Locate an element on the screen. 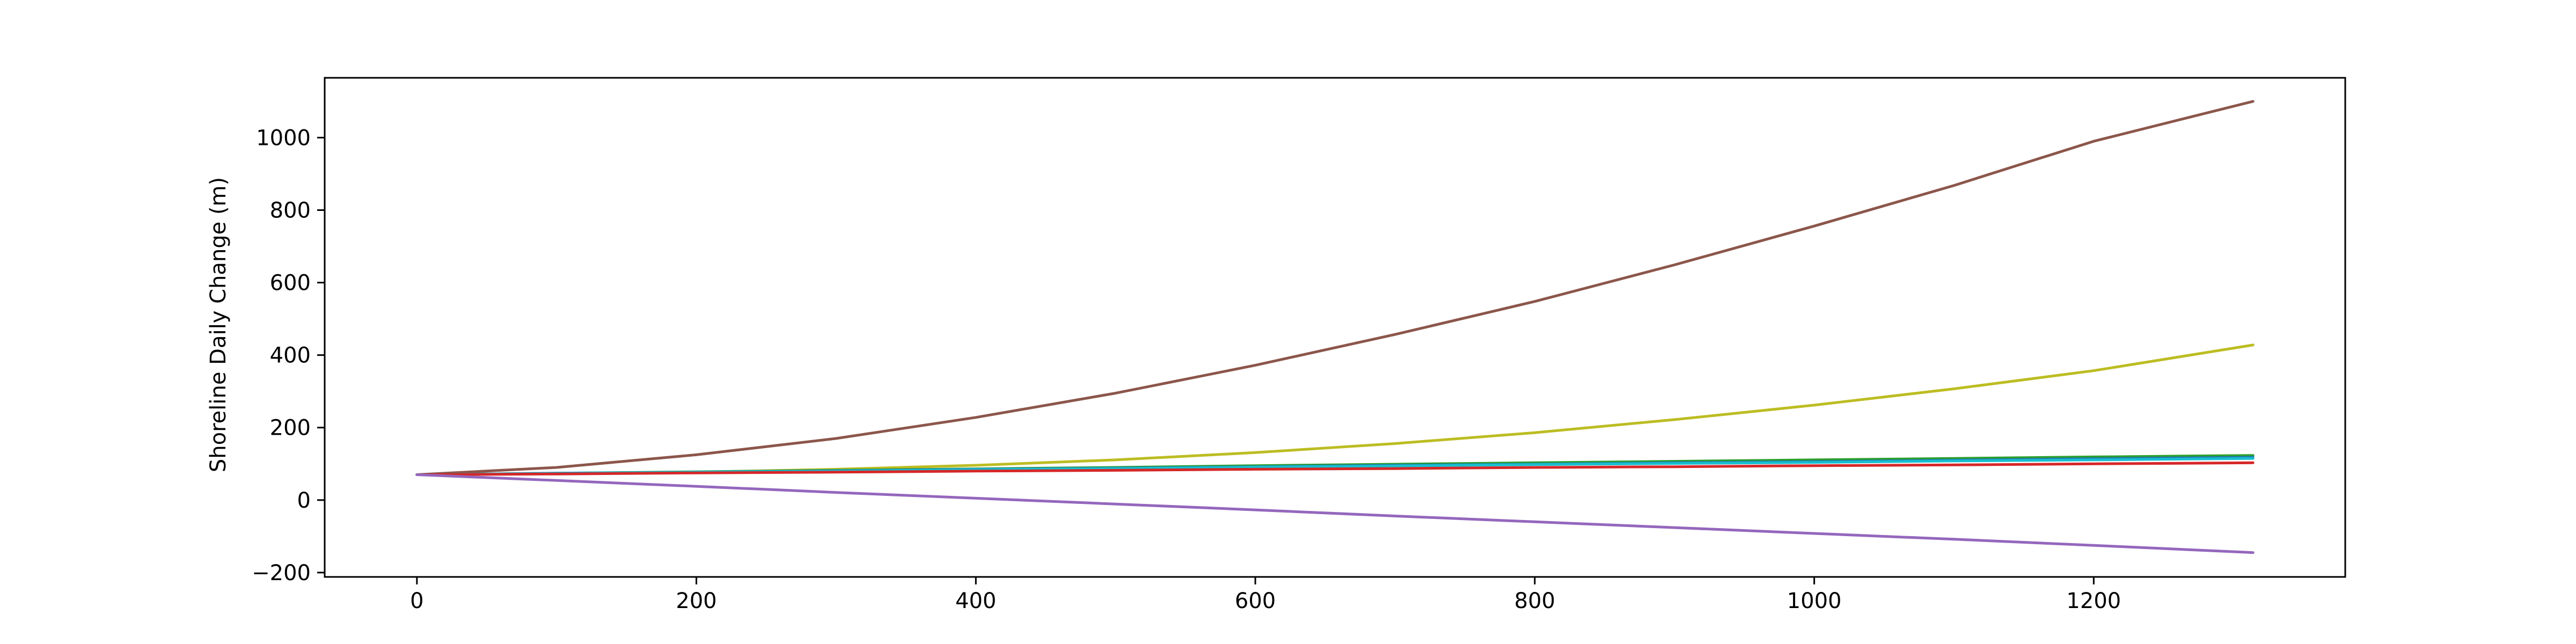 The width and height of the screenshot is (2576, 644). x-tick-label: 200 is located at coordinates (696, 601).